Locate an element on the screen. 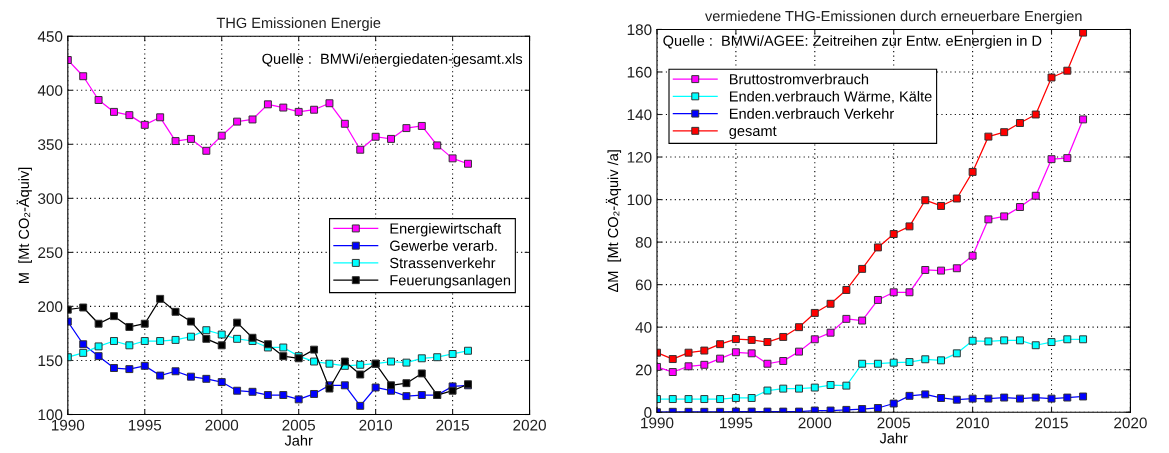 This screenshot has width=1169, height=453. legend-label: Enden.verbrauch Verkehr is located at coordinates (811, 113).